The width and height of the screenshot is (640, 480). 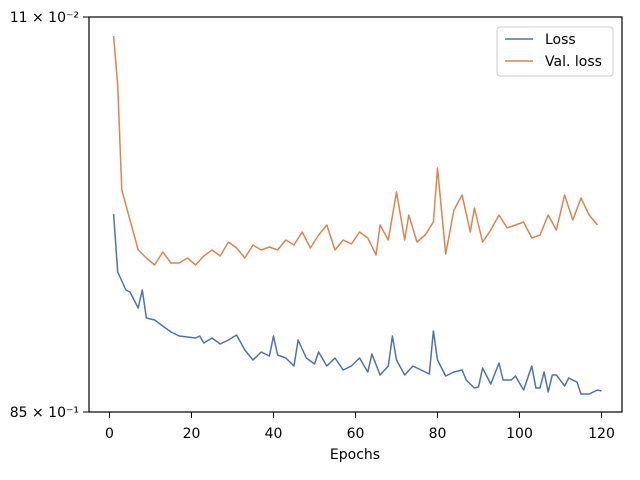 I want to click on y-tick-label: 11 × 10⁻², so click(x=44, y=18).